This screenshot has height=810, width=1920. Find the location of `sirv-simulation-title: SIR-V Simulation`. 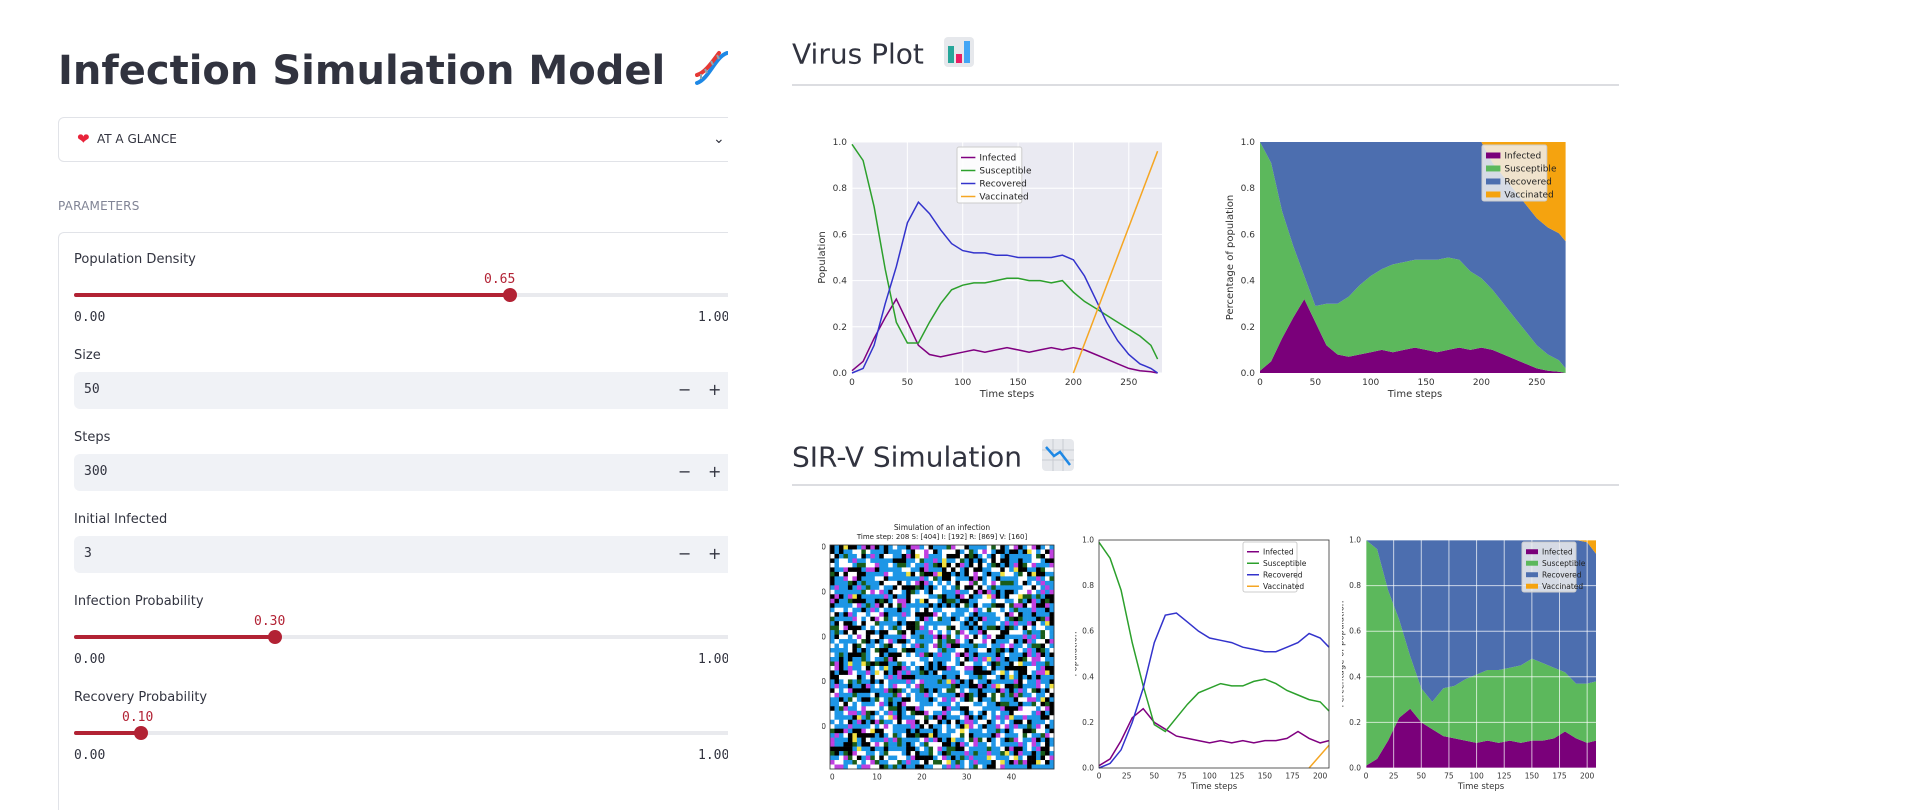

sirv-simulation-title: SIR-V Simulation is located at coordinates (933, 458).